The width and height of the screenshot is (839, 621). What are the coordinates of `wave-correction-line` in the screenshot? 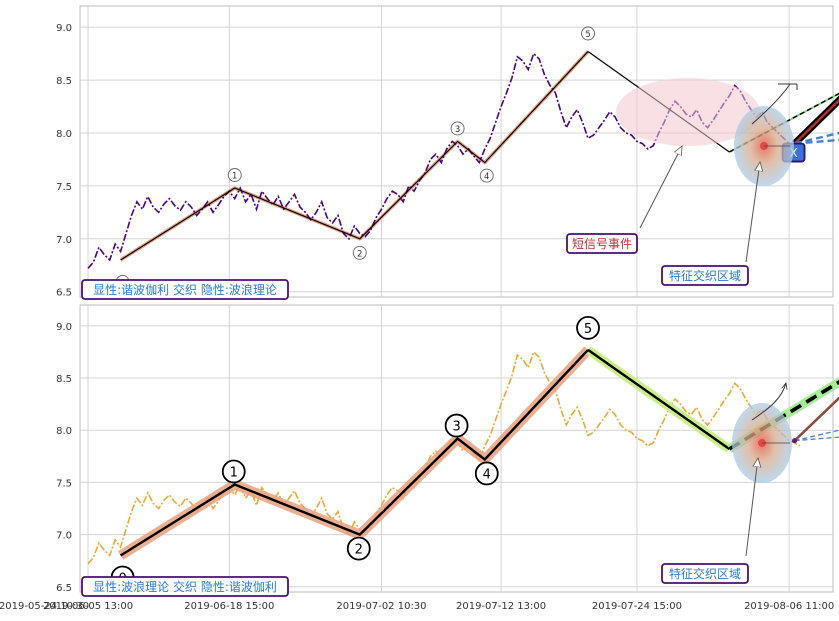 It's located at (659, 399).